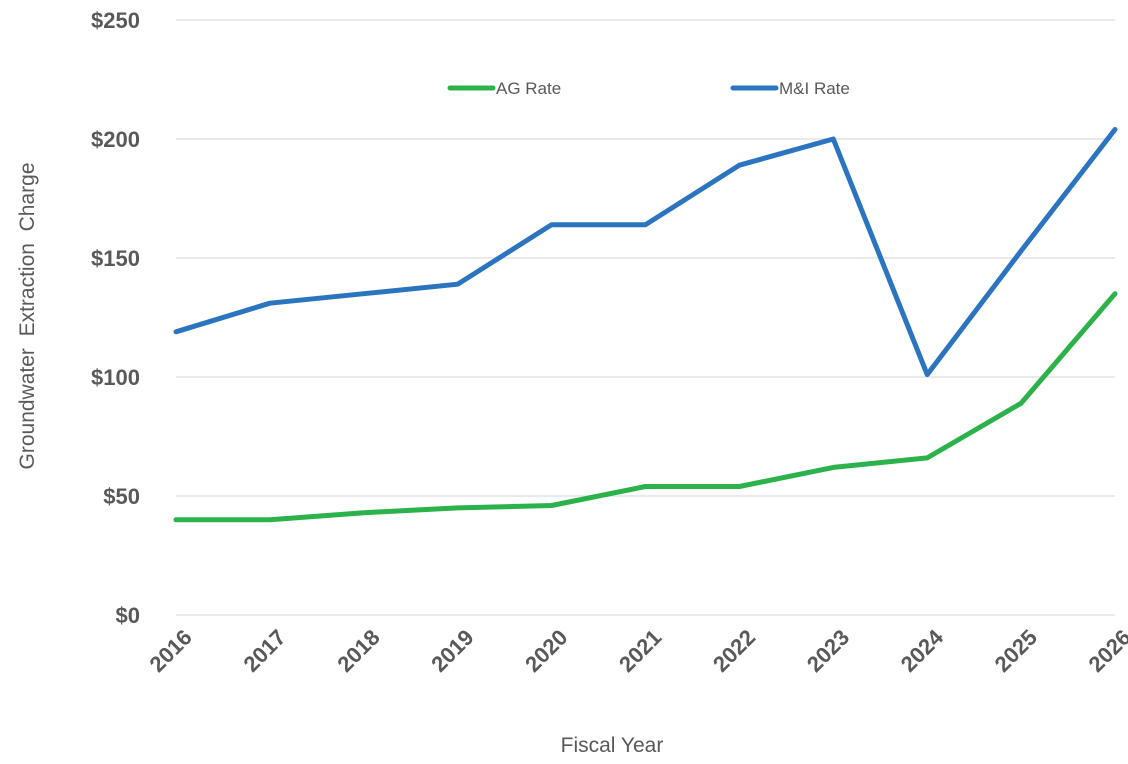 This screenshot has height=764, width=1128. I want to click on x-axis-title: Fiscal Year, so click(612, 745).